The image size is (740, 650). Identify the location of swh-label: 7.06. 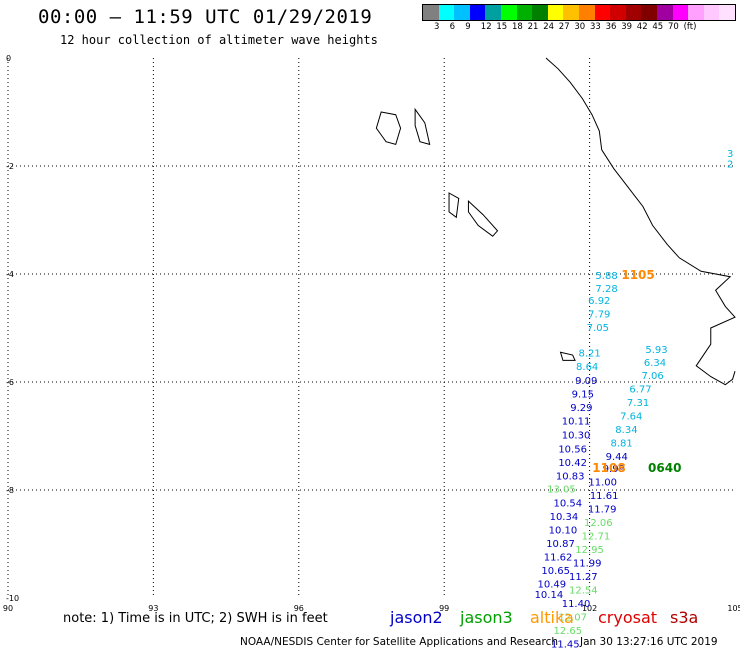
(652, 376).